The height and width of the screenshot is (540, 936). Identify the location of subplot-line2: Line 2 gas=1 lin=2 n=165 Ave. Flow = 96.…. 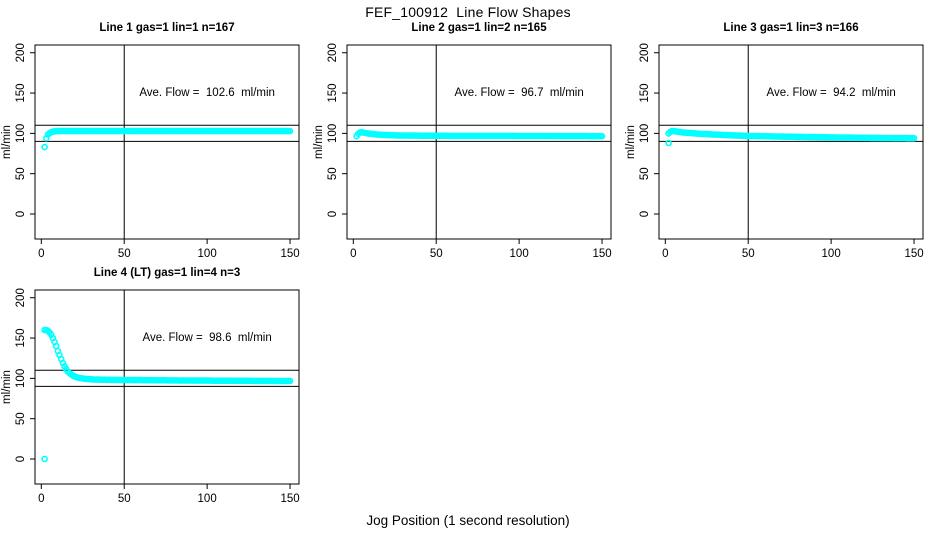
(468, 140).